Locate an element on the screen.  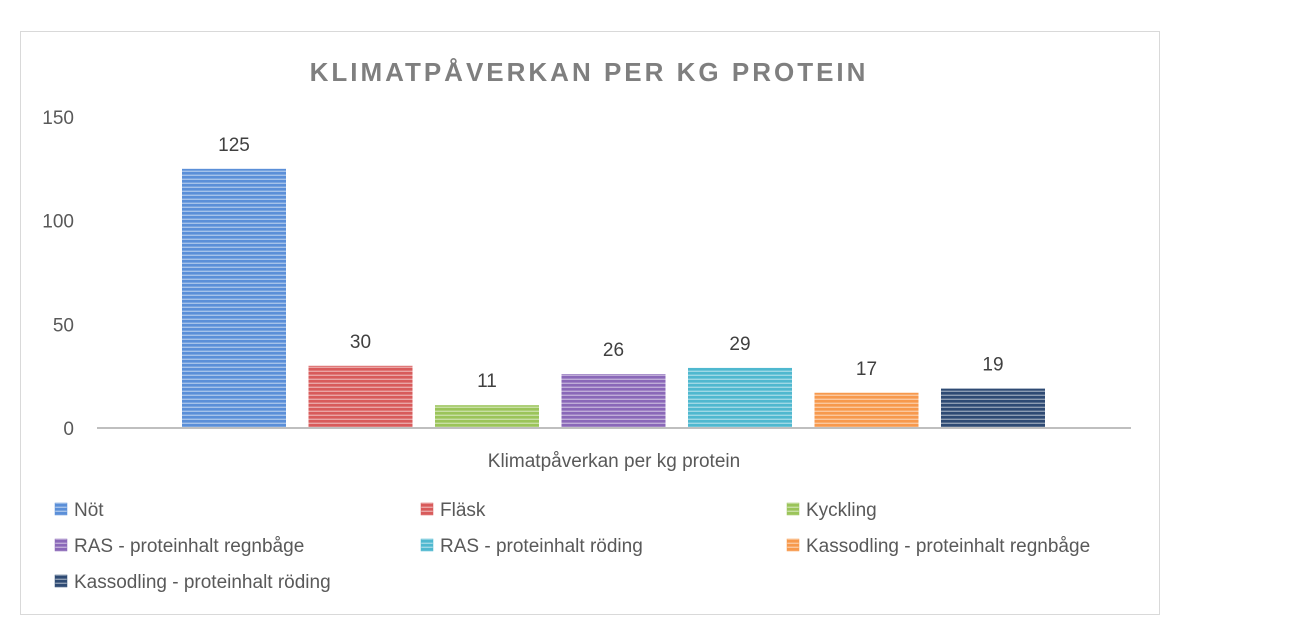
legend-item: RAS - proteinhalt regnbåge is located at coordinates (179, 546).